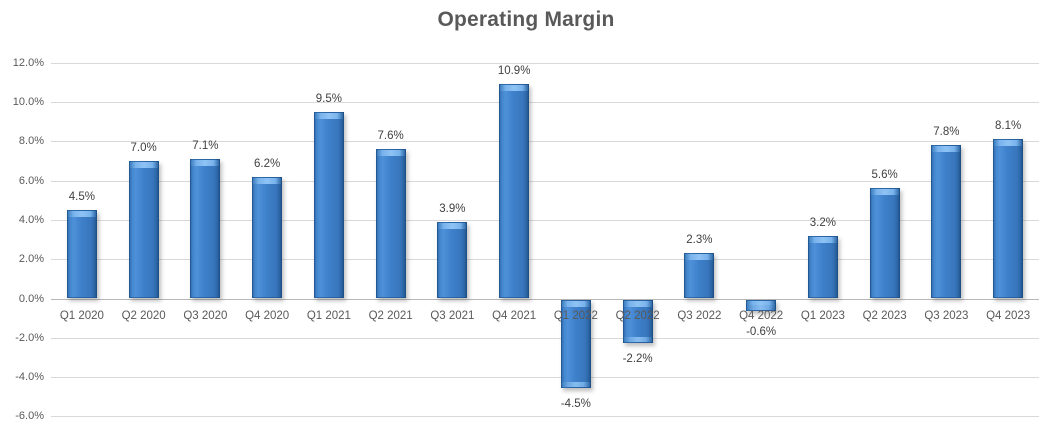 This screenshot has width=1052, height=427. I want to click on data-label: 8.1%, so click(1008, 126).